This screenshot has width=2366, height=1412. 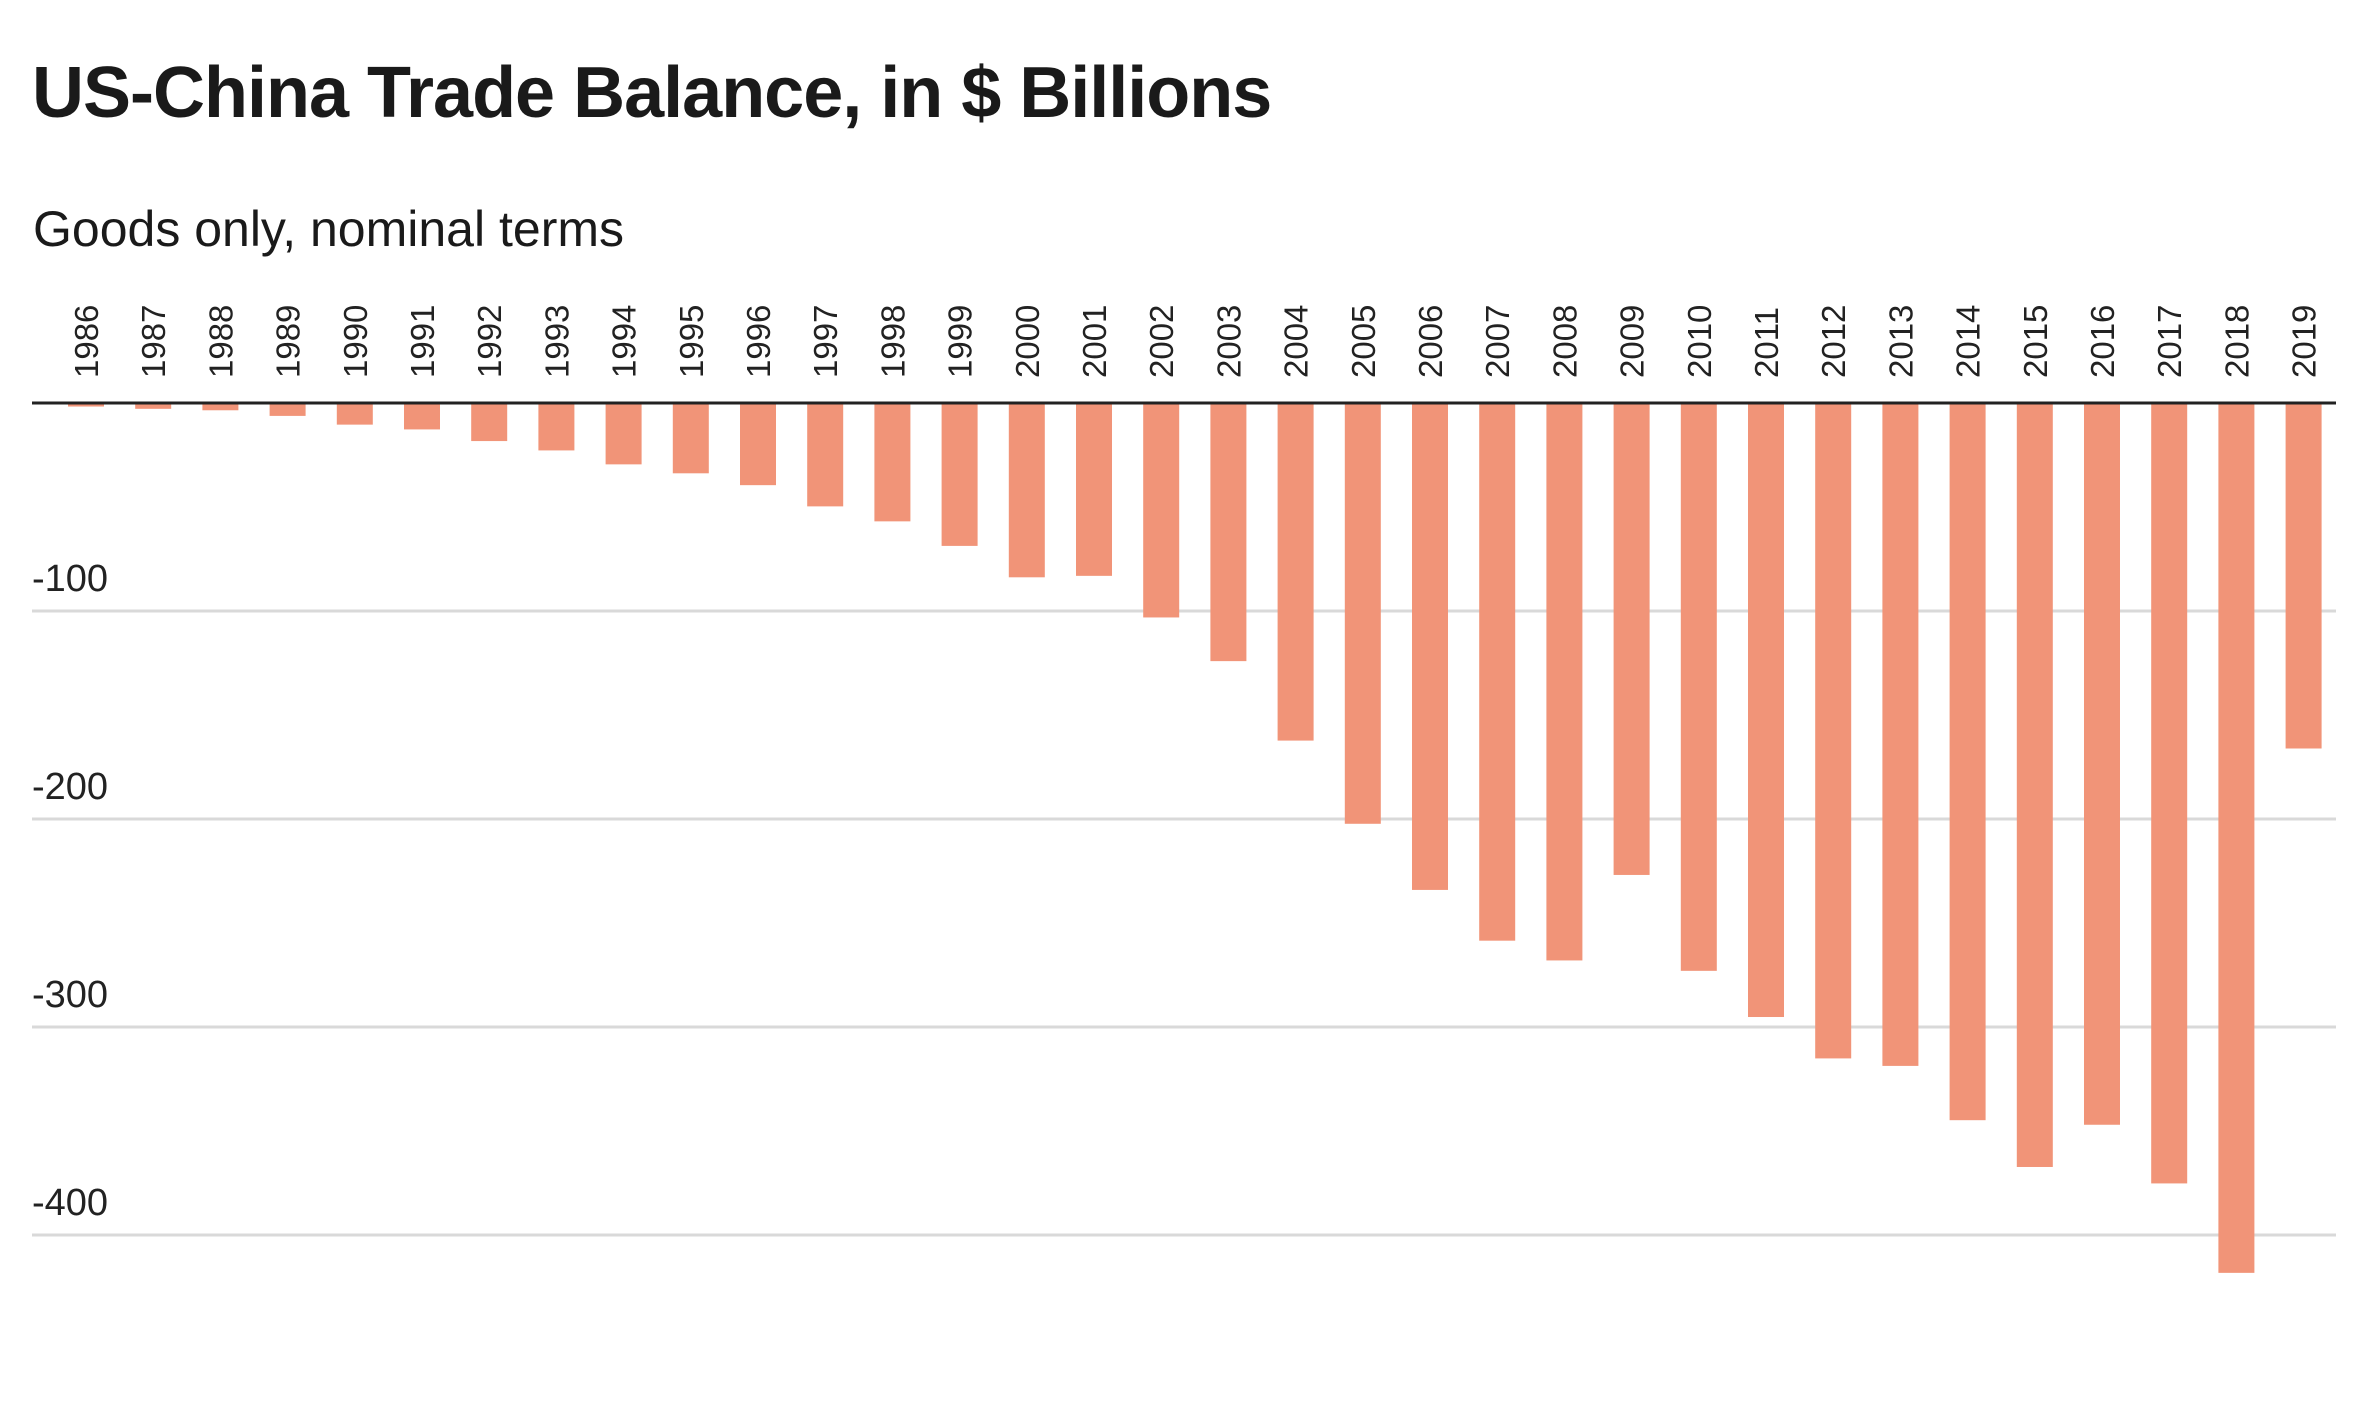 What do you see at coordinates (624, 341) in the screenshot?
I see `x-tick-label: 1994` at bounding box center [624, 341].